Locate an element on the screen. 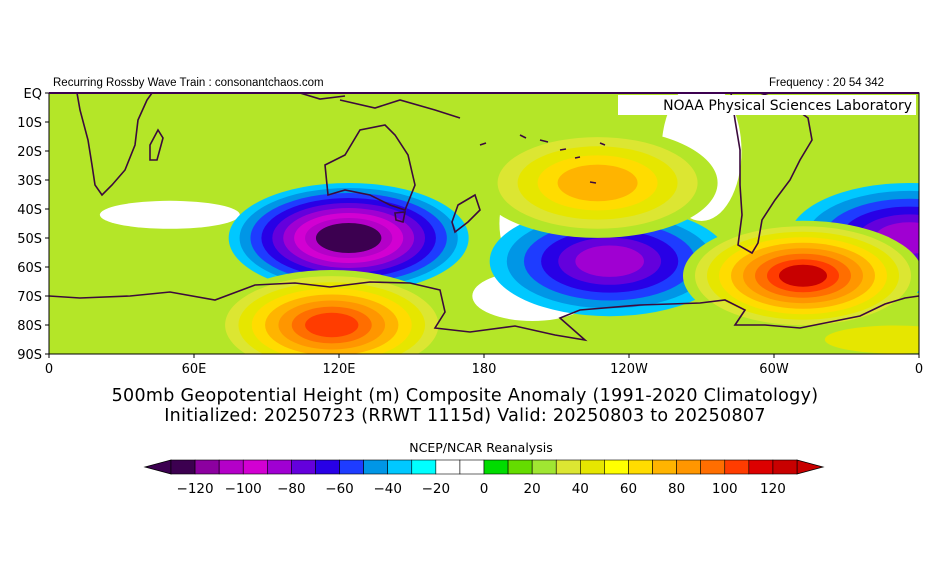 The image size is (930, 580). colorbar-tick-label: 120 is located at coordinates (773, 489).